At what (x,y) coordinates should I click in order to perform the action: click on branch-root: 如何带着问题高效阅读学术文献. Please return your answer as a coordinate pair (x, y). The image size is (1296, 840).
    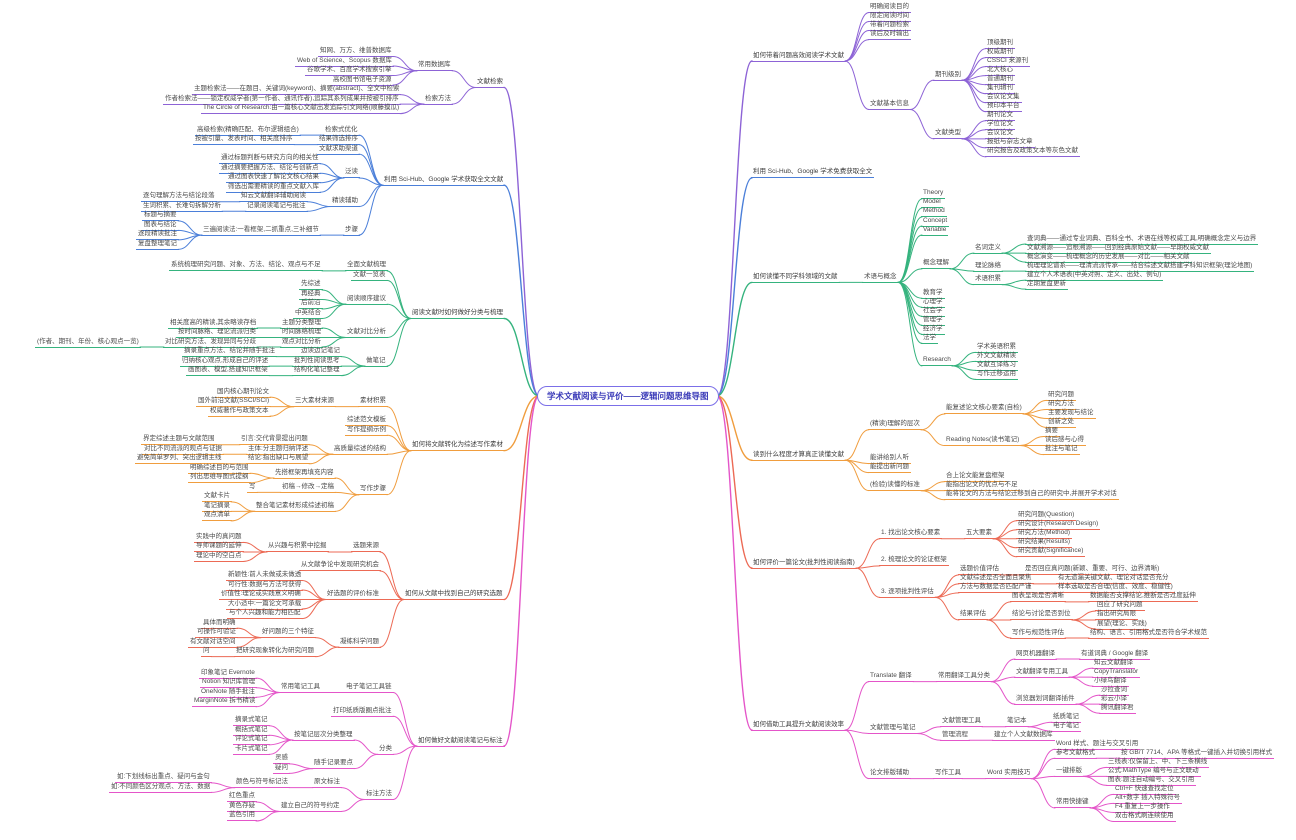
    Looking at the image, I should click on (798, 57).